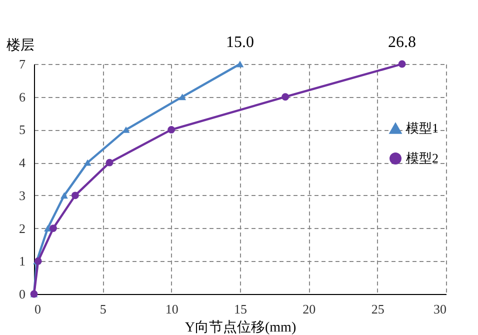  Describe the element at coordinates (37, 309) in the screenshot. I see `x-tick-label: 0` at that location.